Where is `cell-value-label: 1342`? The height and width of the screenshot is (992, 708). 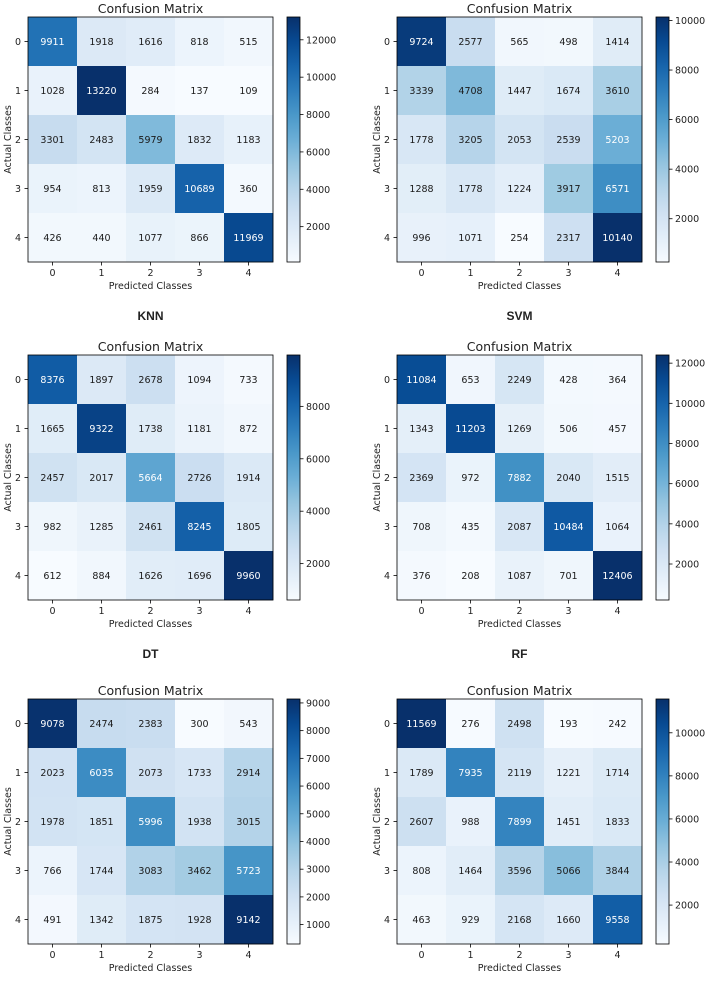
cell-value-label: 1342 is located at coordinates (101, 920).